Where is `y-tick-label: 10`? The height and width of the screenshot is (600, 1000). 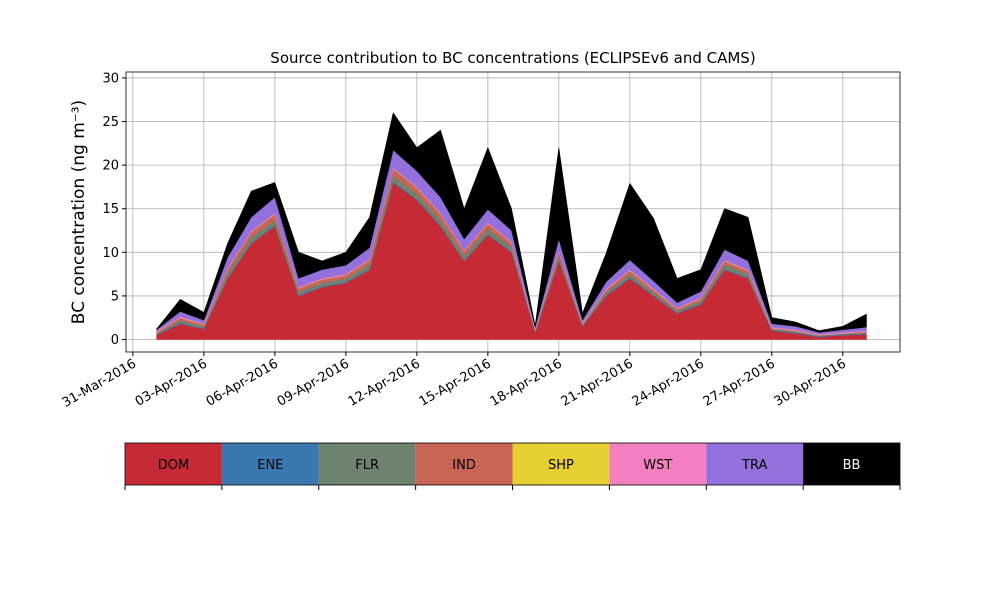
y-tick-label: 10 is located at coordinates (110, 253).